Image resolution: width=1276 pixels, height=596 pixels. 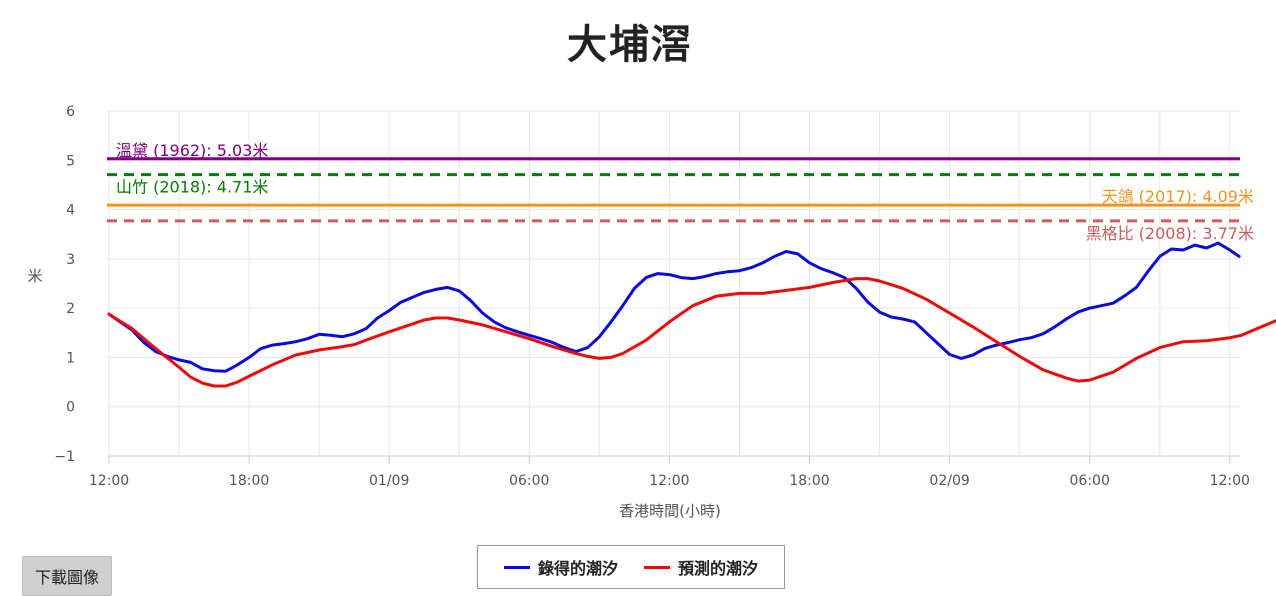 What do you see at coordinates (949, 481) in the screenshot?
I see `x-tick-label: 02/09` at bounding box center [949, 481].